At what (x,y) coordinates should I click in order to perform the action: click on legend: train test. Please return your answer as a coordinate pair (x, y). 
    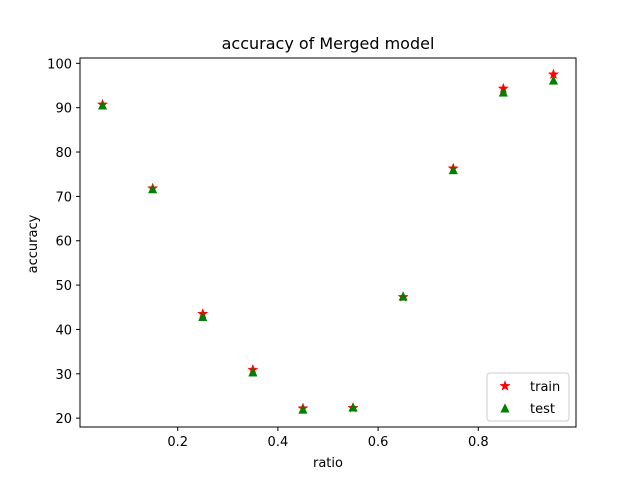
    Looking at the image, I should click on (528, 397).